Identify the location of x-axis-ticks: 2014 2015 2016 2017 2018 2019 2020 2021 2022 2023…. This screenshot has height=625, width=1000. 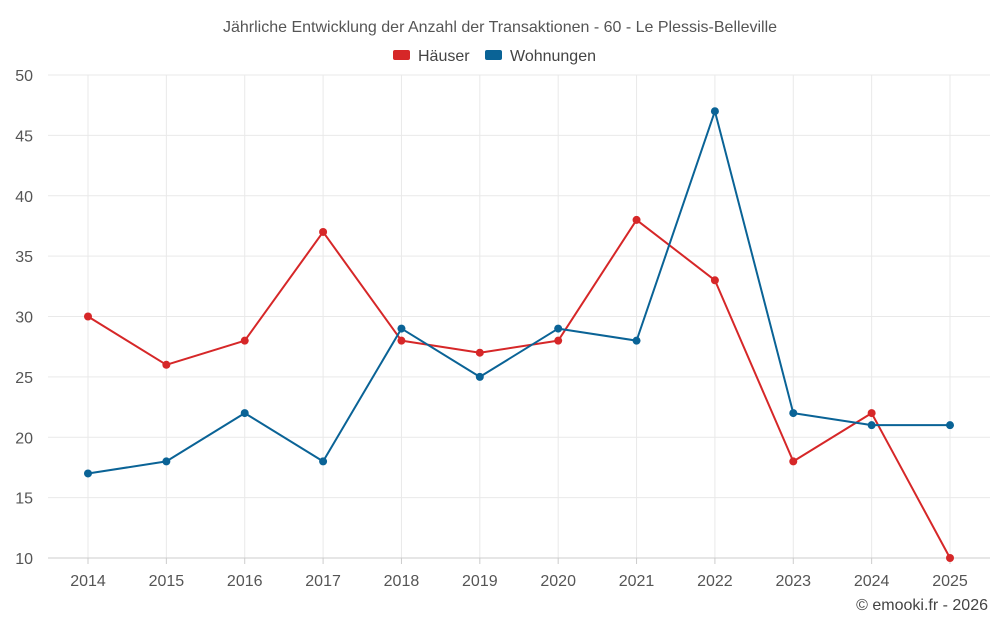
(519, 581).